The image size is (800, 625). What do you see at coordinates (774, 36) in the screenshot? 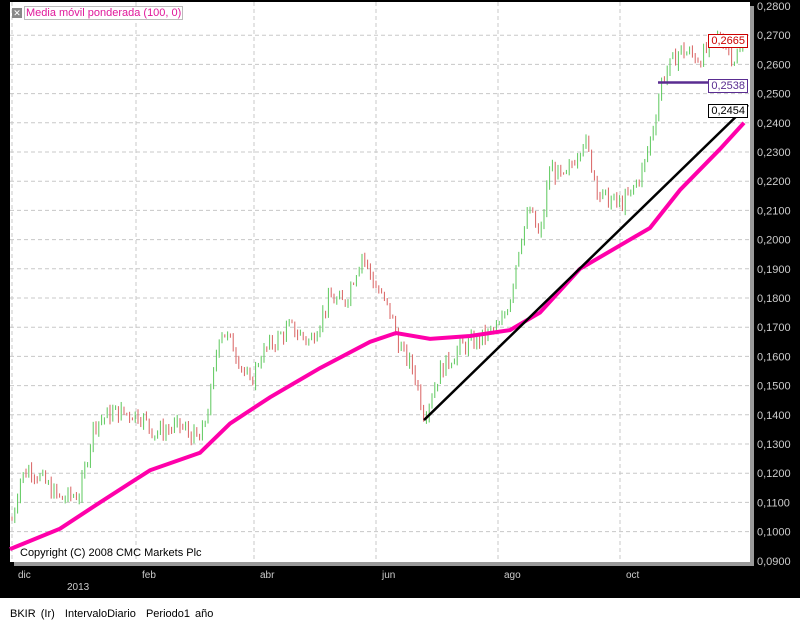
I see `y-tick-label: 0,2700` at bounding box center [774, 36].